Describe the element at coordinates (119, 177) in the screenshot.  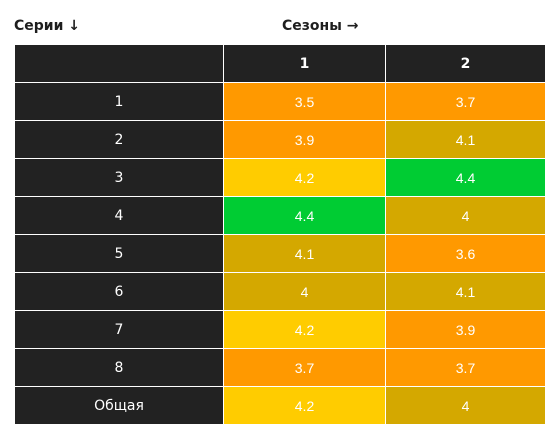
I see `episode-label-cell: 3` at that location.